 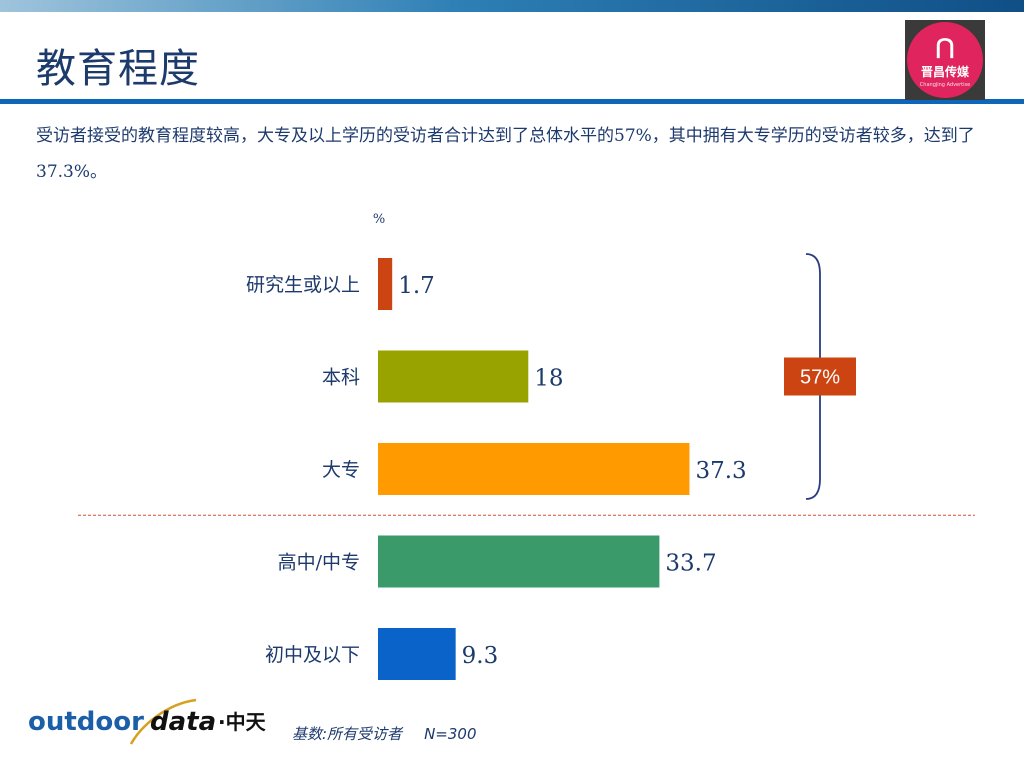 What do you see at coordinates (319, 563) in the screenshot?
I see `category-label-4: 高中/中专` at bounding box center [319, 563].